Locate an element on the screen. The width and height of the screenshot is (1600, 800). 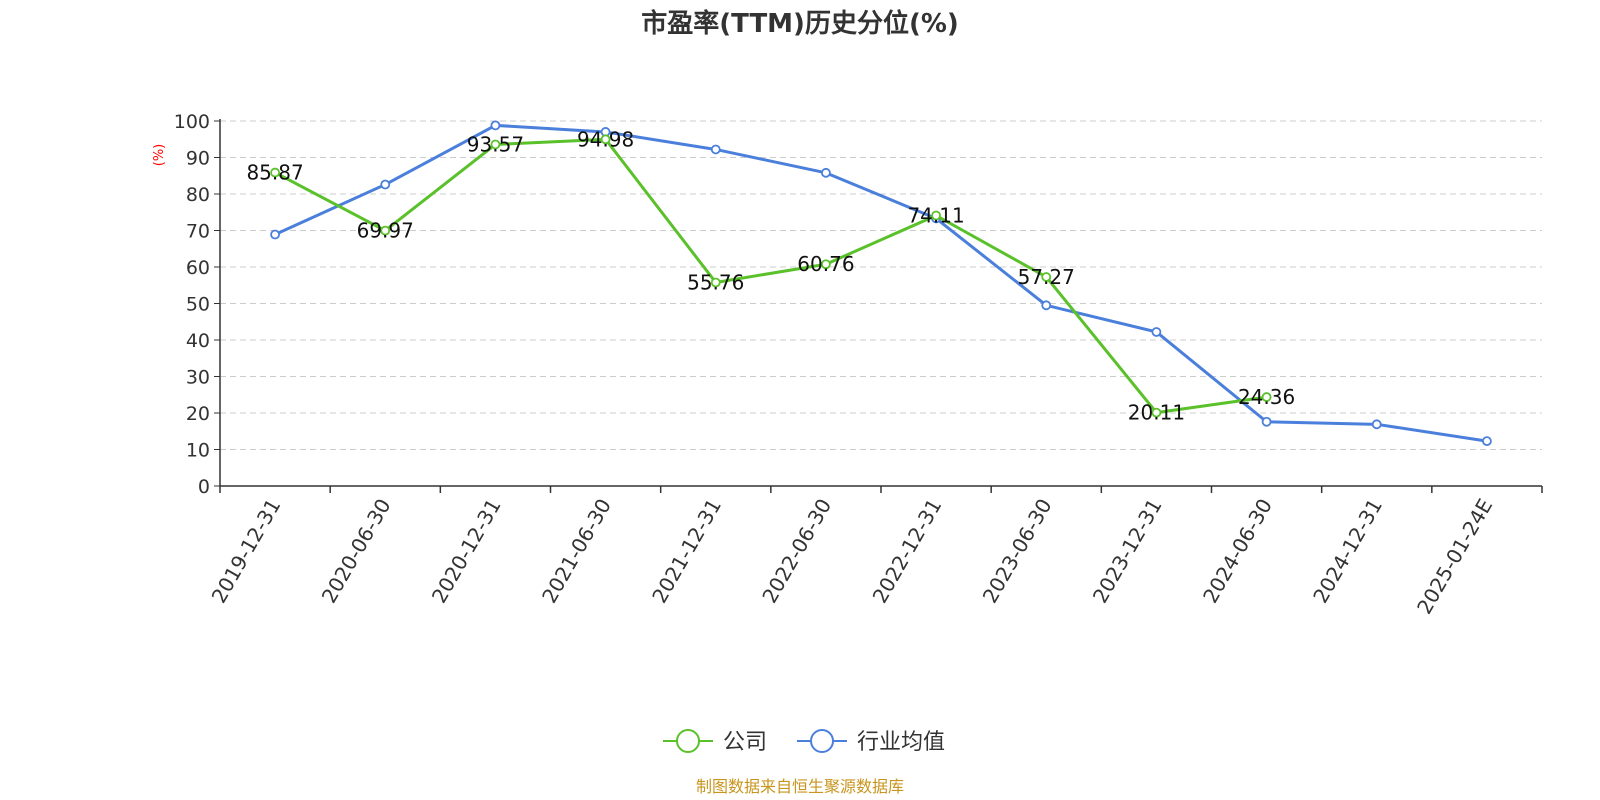
data-label: 57.27 is located at coordinates (1046, 277).